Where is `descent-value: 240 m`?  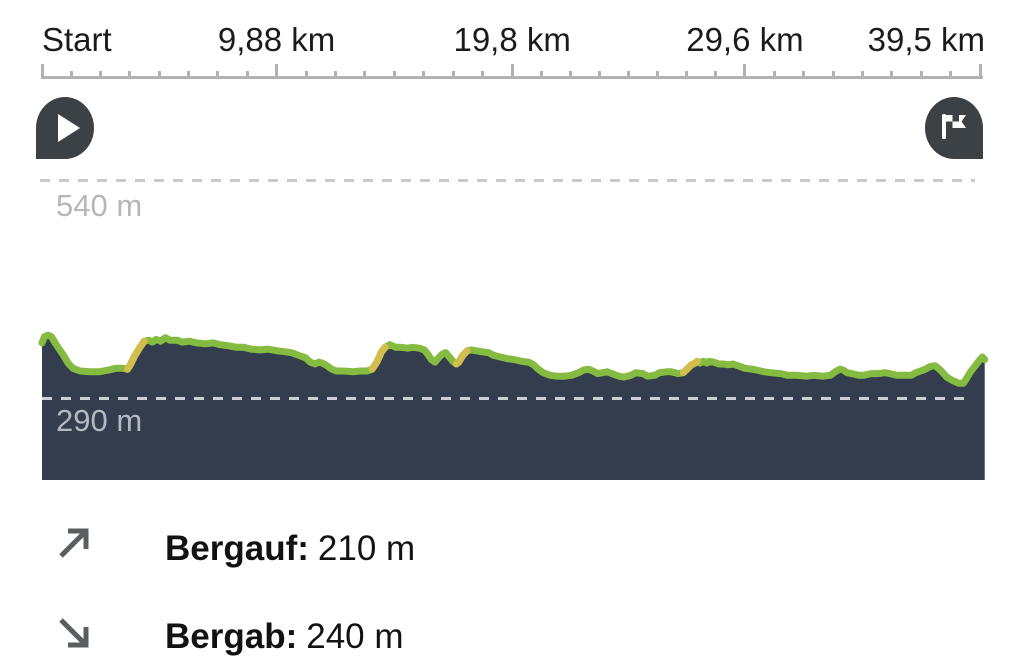 descent-value: 240 m is located at coordinates (355, 636).